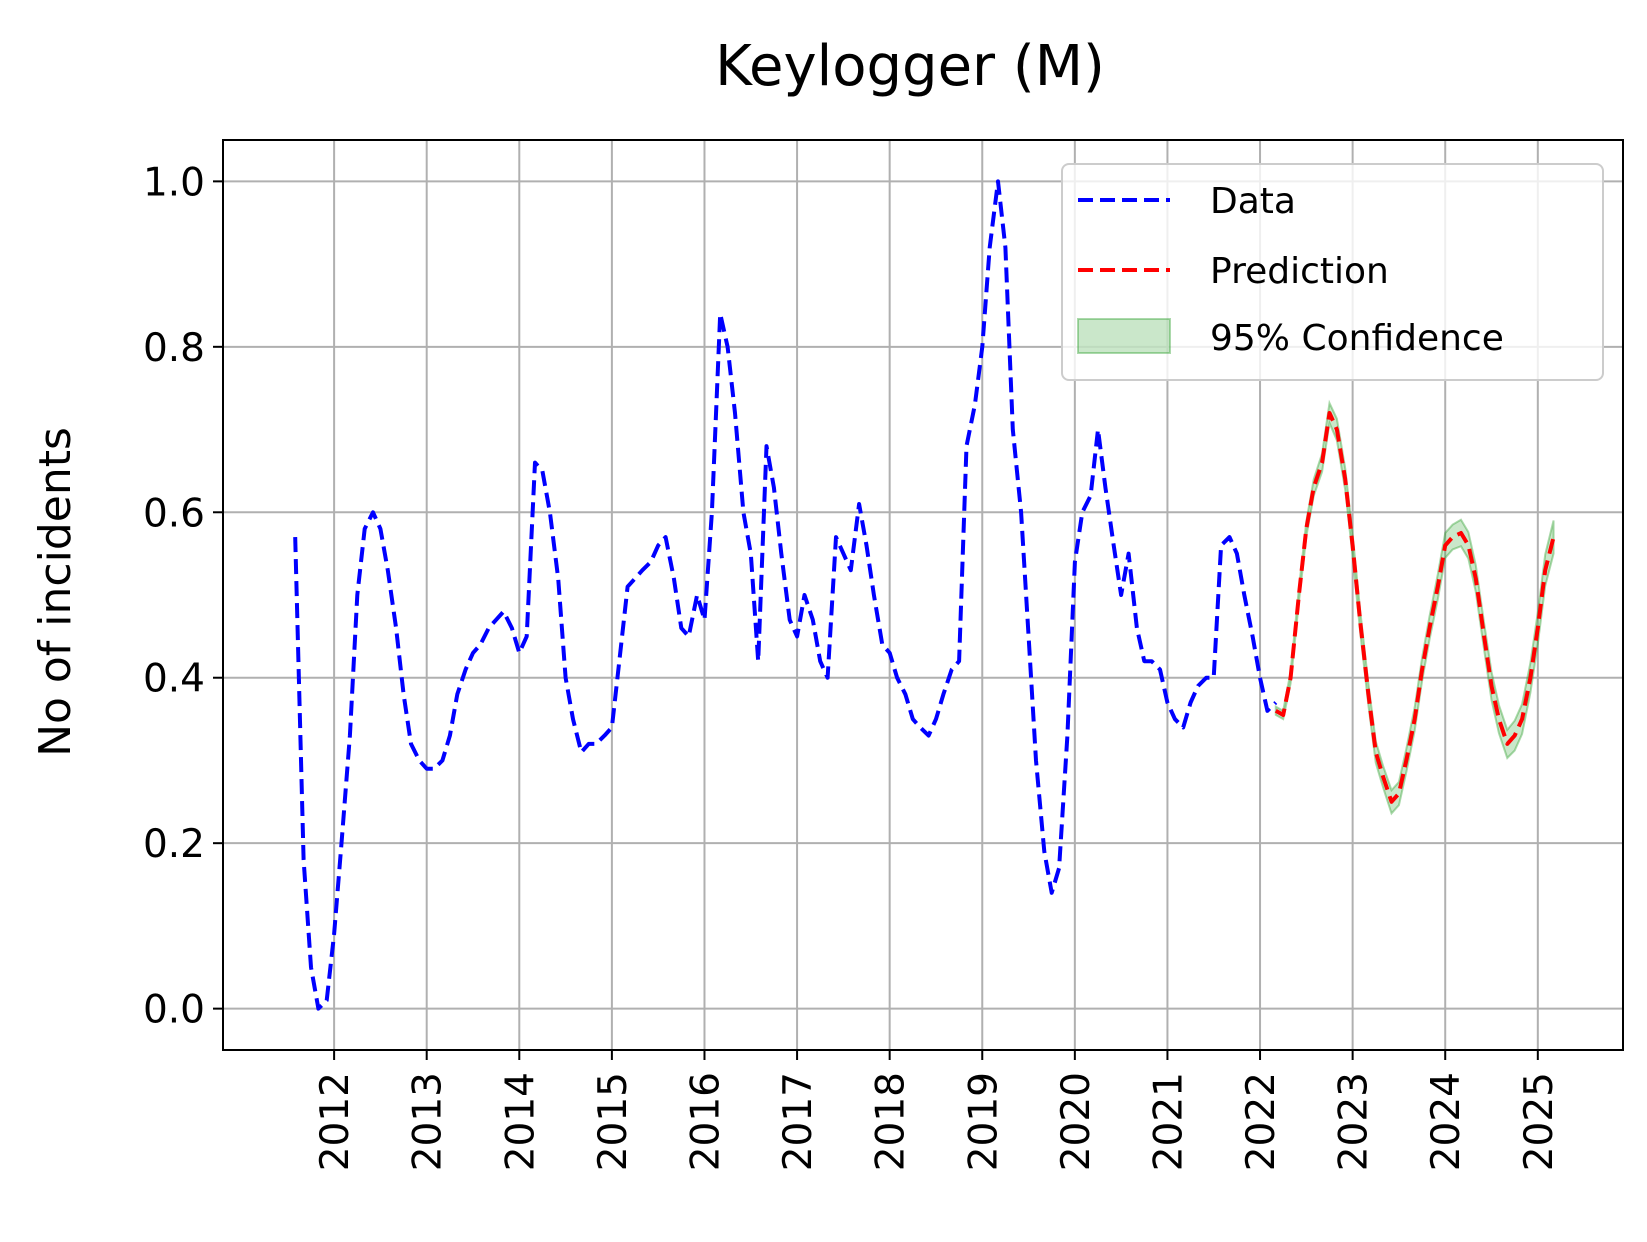 This screenshot has height=1242, width=1647. I want to click on x-tick-label: 2013, so click(428, 1121).